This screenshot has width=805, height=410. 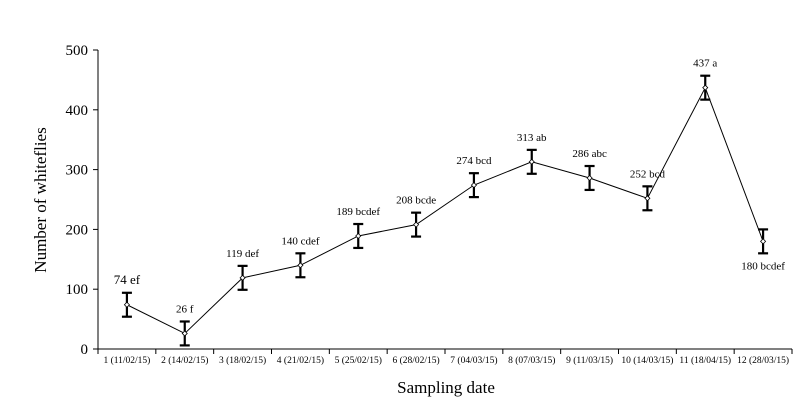 What do you see at coordinates (647, 360) in the screenshot?
I see `x-tick-label: 10 (14/03/15)` at bounding box center [647, 360].